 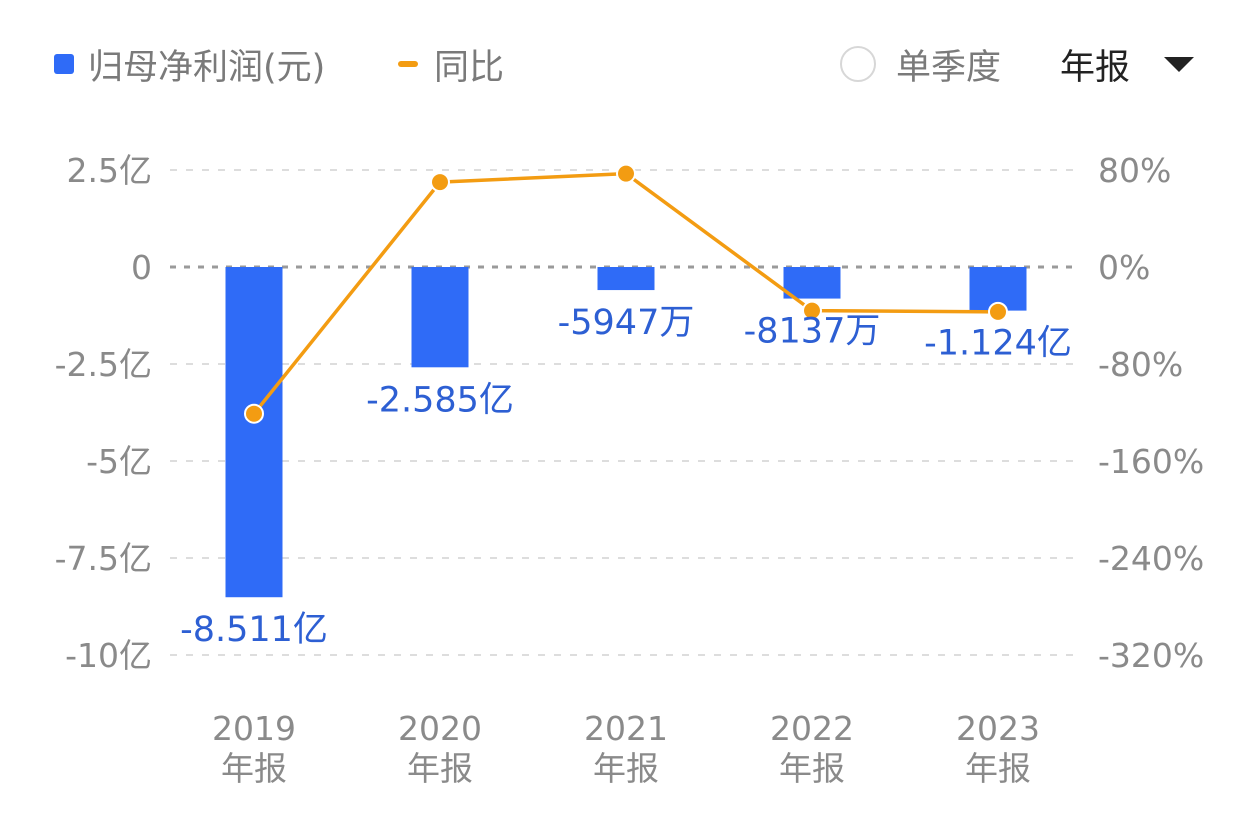 What do you see at coordinates (254, 728) in the screenshot?
I see `category-year-label: 2019` at bounding box center [254, 728].